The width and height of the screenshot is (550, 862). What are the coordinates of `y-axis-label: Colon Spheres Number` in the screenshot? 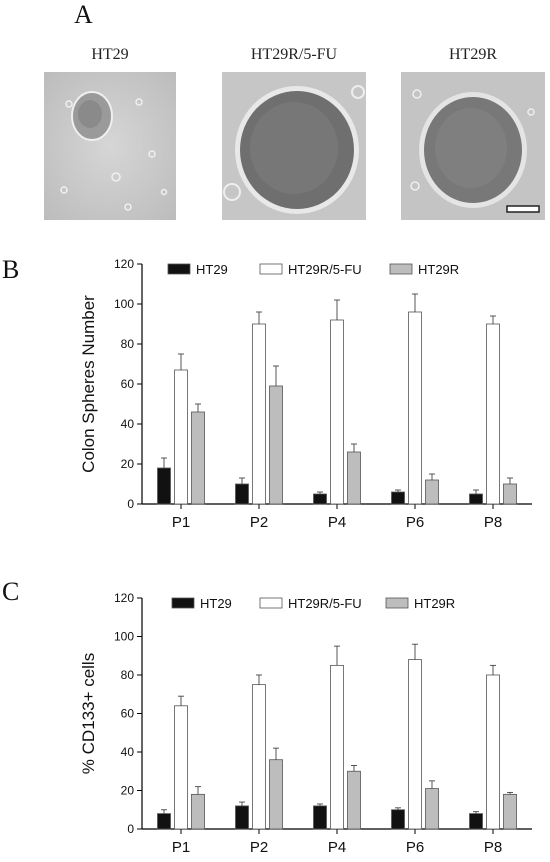 It's located at (88, 384).